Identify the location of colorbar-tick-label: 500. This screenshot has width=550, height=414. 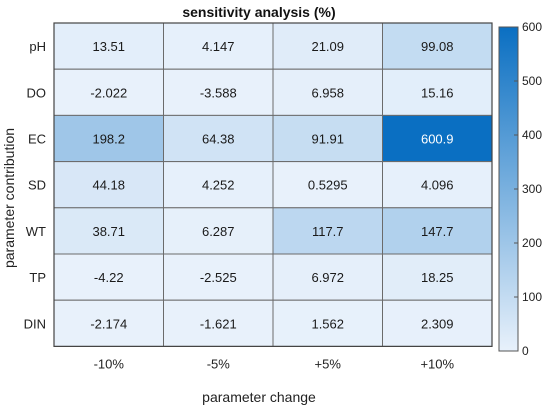
(532, 81).